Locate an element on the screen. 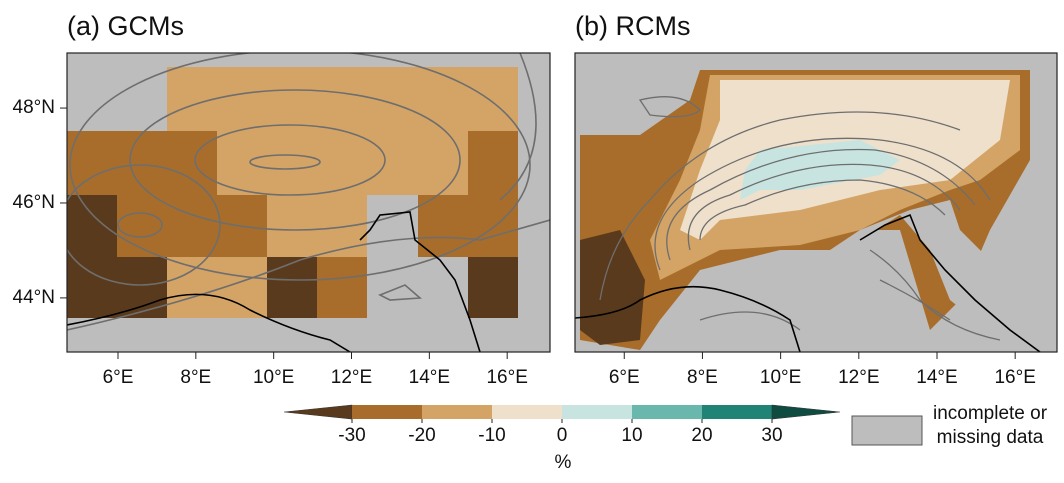 Image resolution: width=1064 pixels, height=483 pixels. y-tick-label: 44°N is located at coordinates (34, 297).